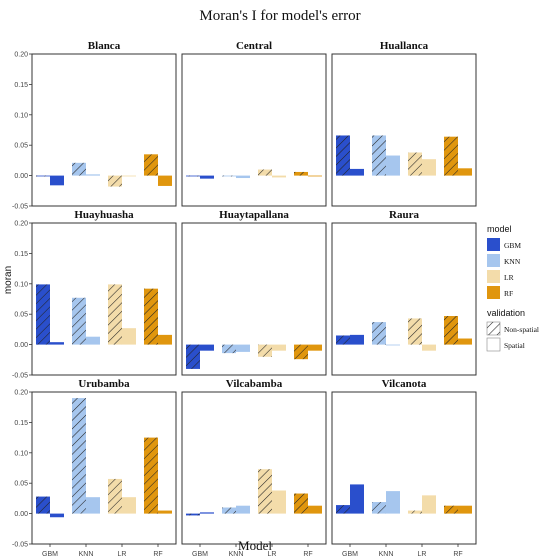  Describe the element at coordinates (451, 156) in the screenshot. I see `bar-huallanca-rf-non-spatial-hatch` at that location.